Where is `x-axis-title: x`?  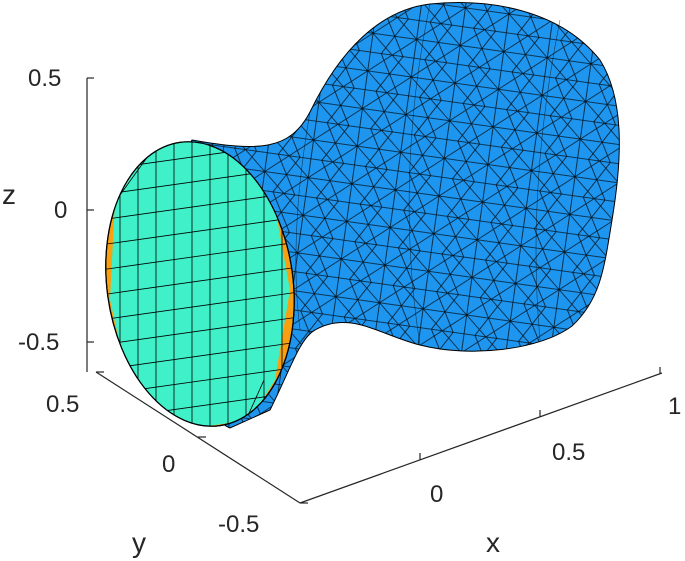 x-axis-title: x is located at coordinates (493, 542).